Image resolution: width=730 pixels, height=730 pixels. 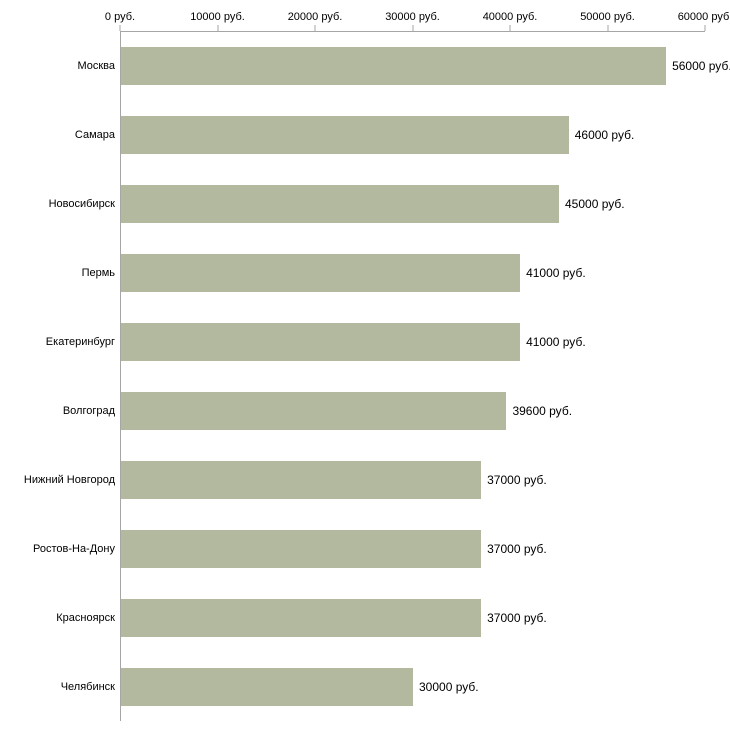 What do you see at coordinates (98, 273) in the screenshot?
I see `category-label: Пермь` at bounding box center [98, 273].